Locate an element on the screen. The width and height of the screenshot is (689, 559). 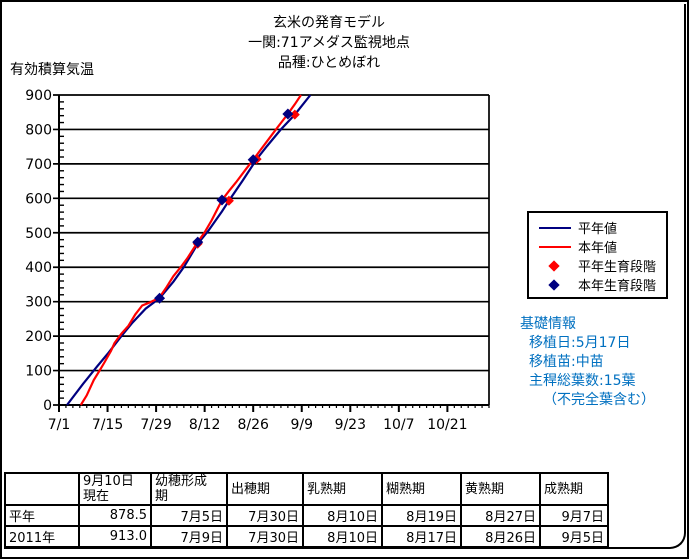
row-label-normal-year: 平年 is located at coordinates (42, 515).